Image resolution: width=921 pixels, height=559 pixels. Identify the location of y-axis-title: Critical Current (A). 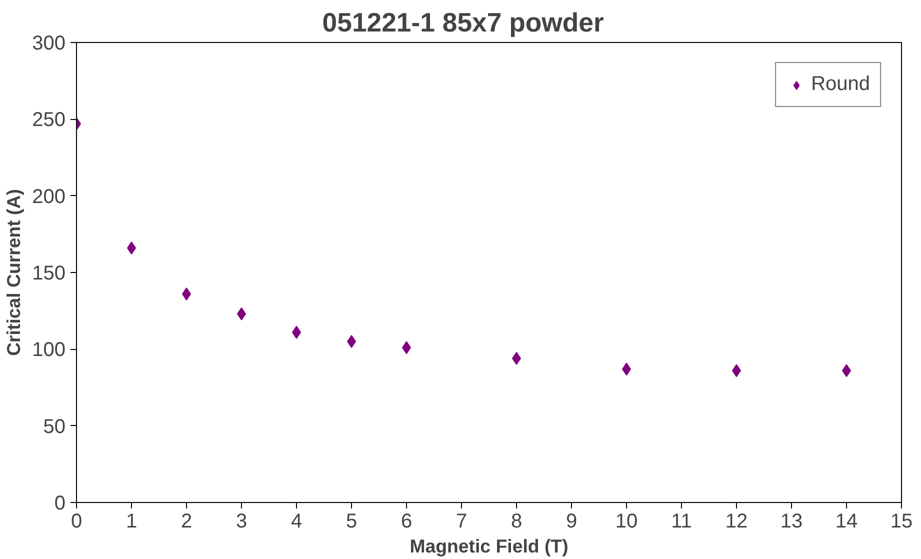
(13, 272).